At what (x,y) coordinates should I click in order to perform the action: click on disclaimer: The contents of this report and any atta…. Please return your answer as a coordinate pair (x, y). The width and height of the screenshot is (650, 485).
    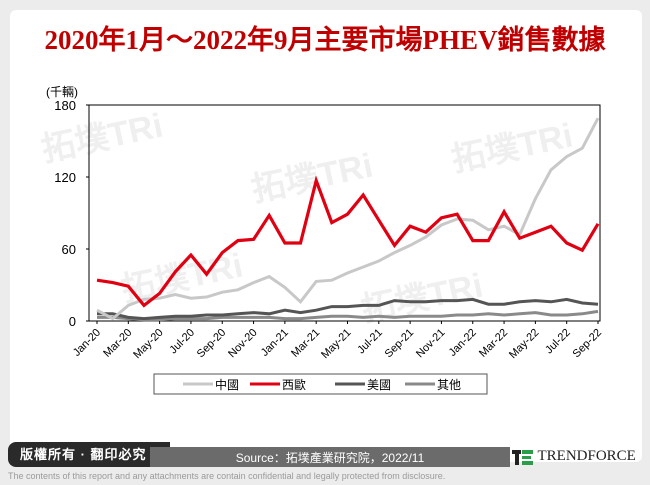
    Looking at the image, I should click on (227, 476).